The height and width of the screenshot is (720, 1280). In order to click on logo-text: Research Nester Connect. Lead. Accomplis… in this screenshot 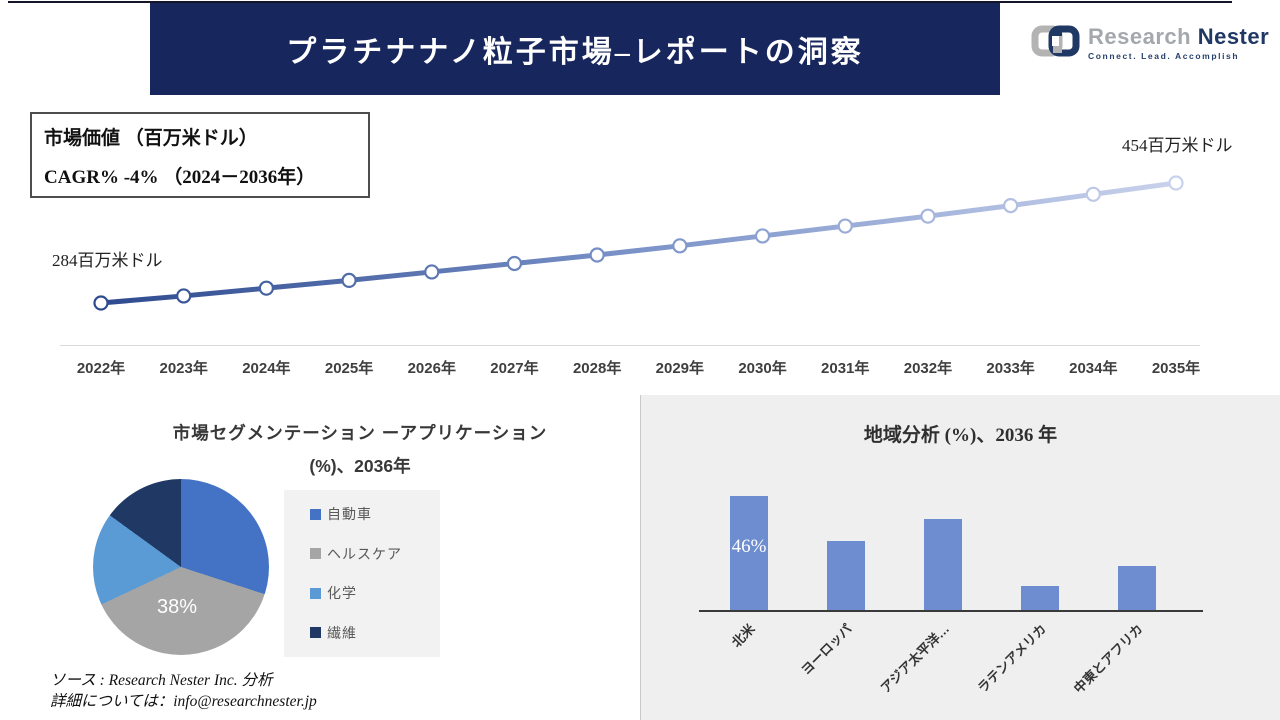, I will do `click(1178, 43)`.